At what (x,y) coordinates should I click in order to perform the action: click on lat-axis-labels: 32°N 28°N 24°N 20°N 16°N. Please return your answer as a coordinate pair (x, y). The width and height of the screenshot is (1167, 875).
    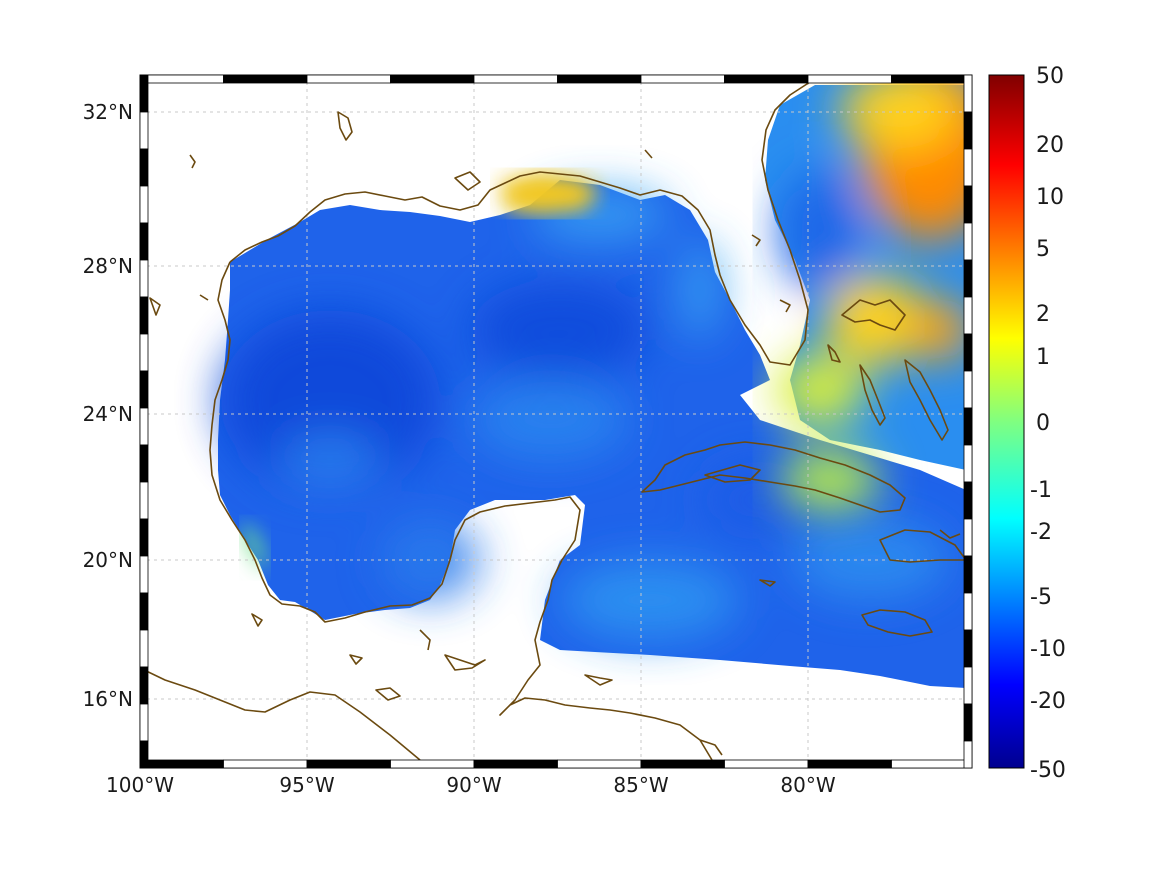
    Looking at the image, I should click on (108, 405).